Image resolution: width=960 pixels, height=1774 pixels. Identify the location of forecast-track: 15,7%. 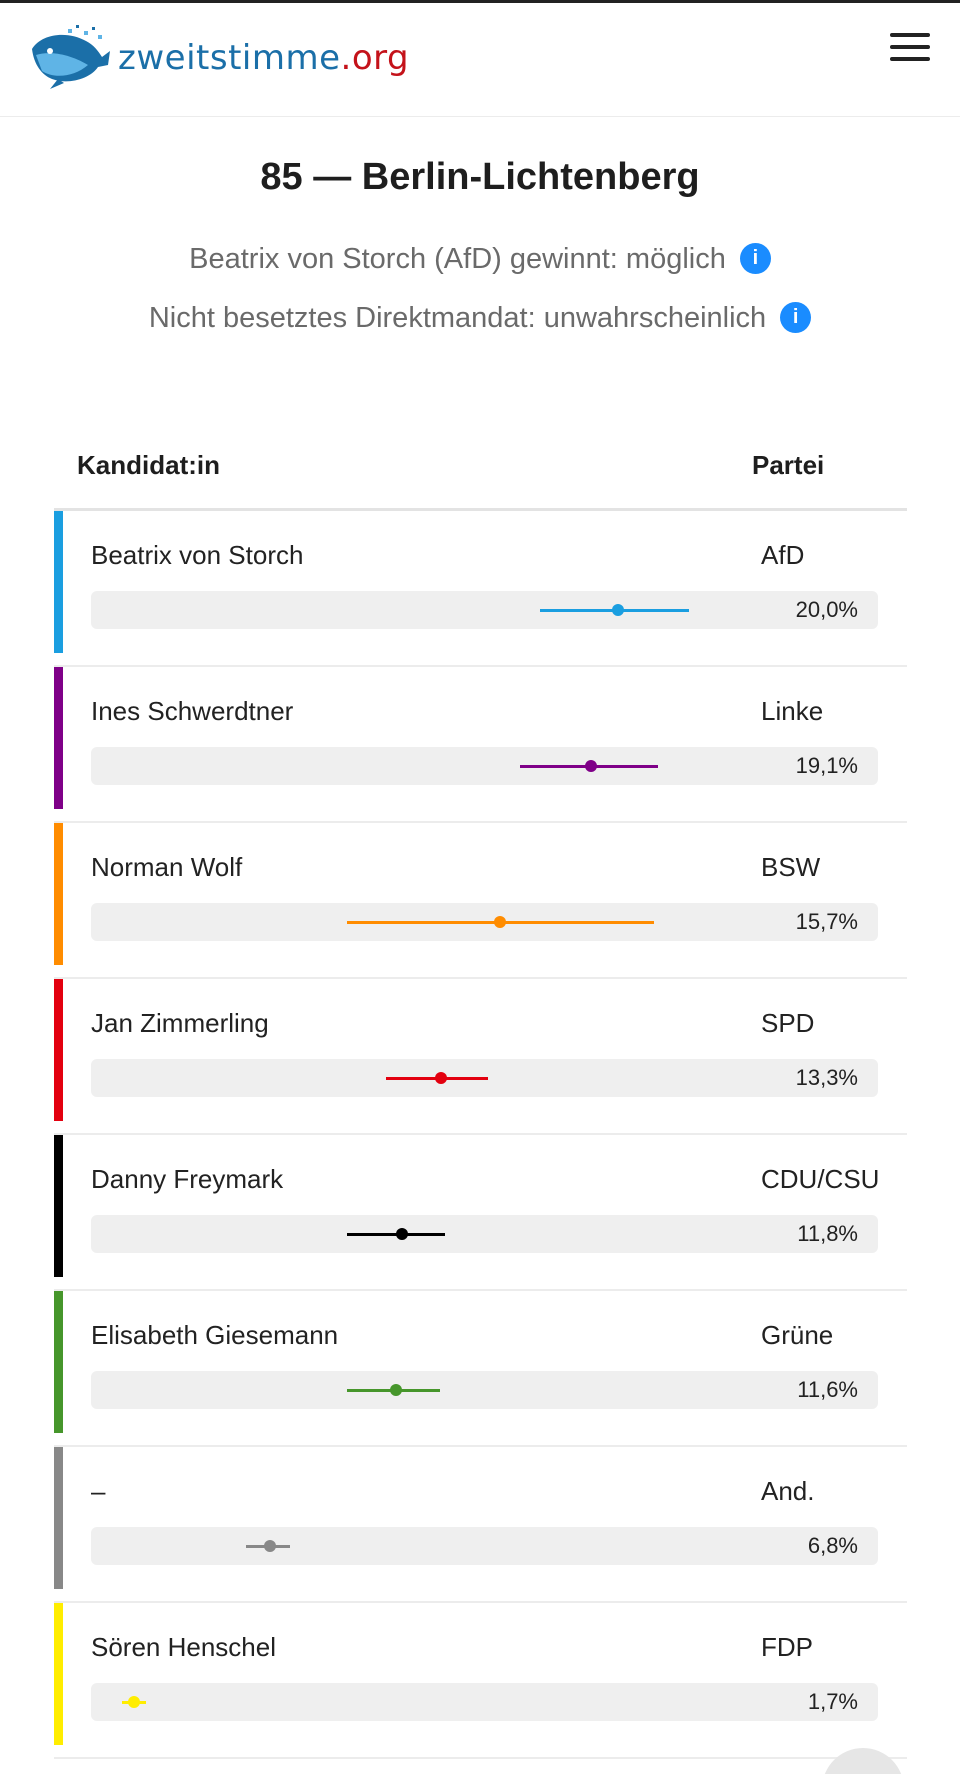
(484, 922).